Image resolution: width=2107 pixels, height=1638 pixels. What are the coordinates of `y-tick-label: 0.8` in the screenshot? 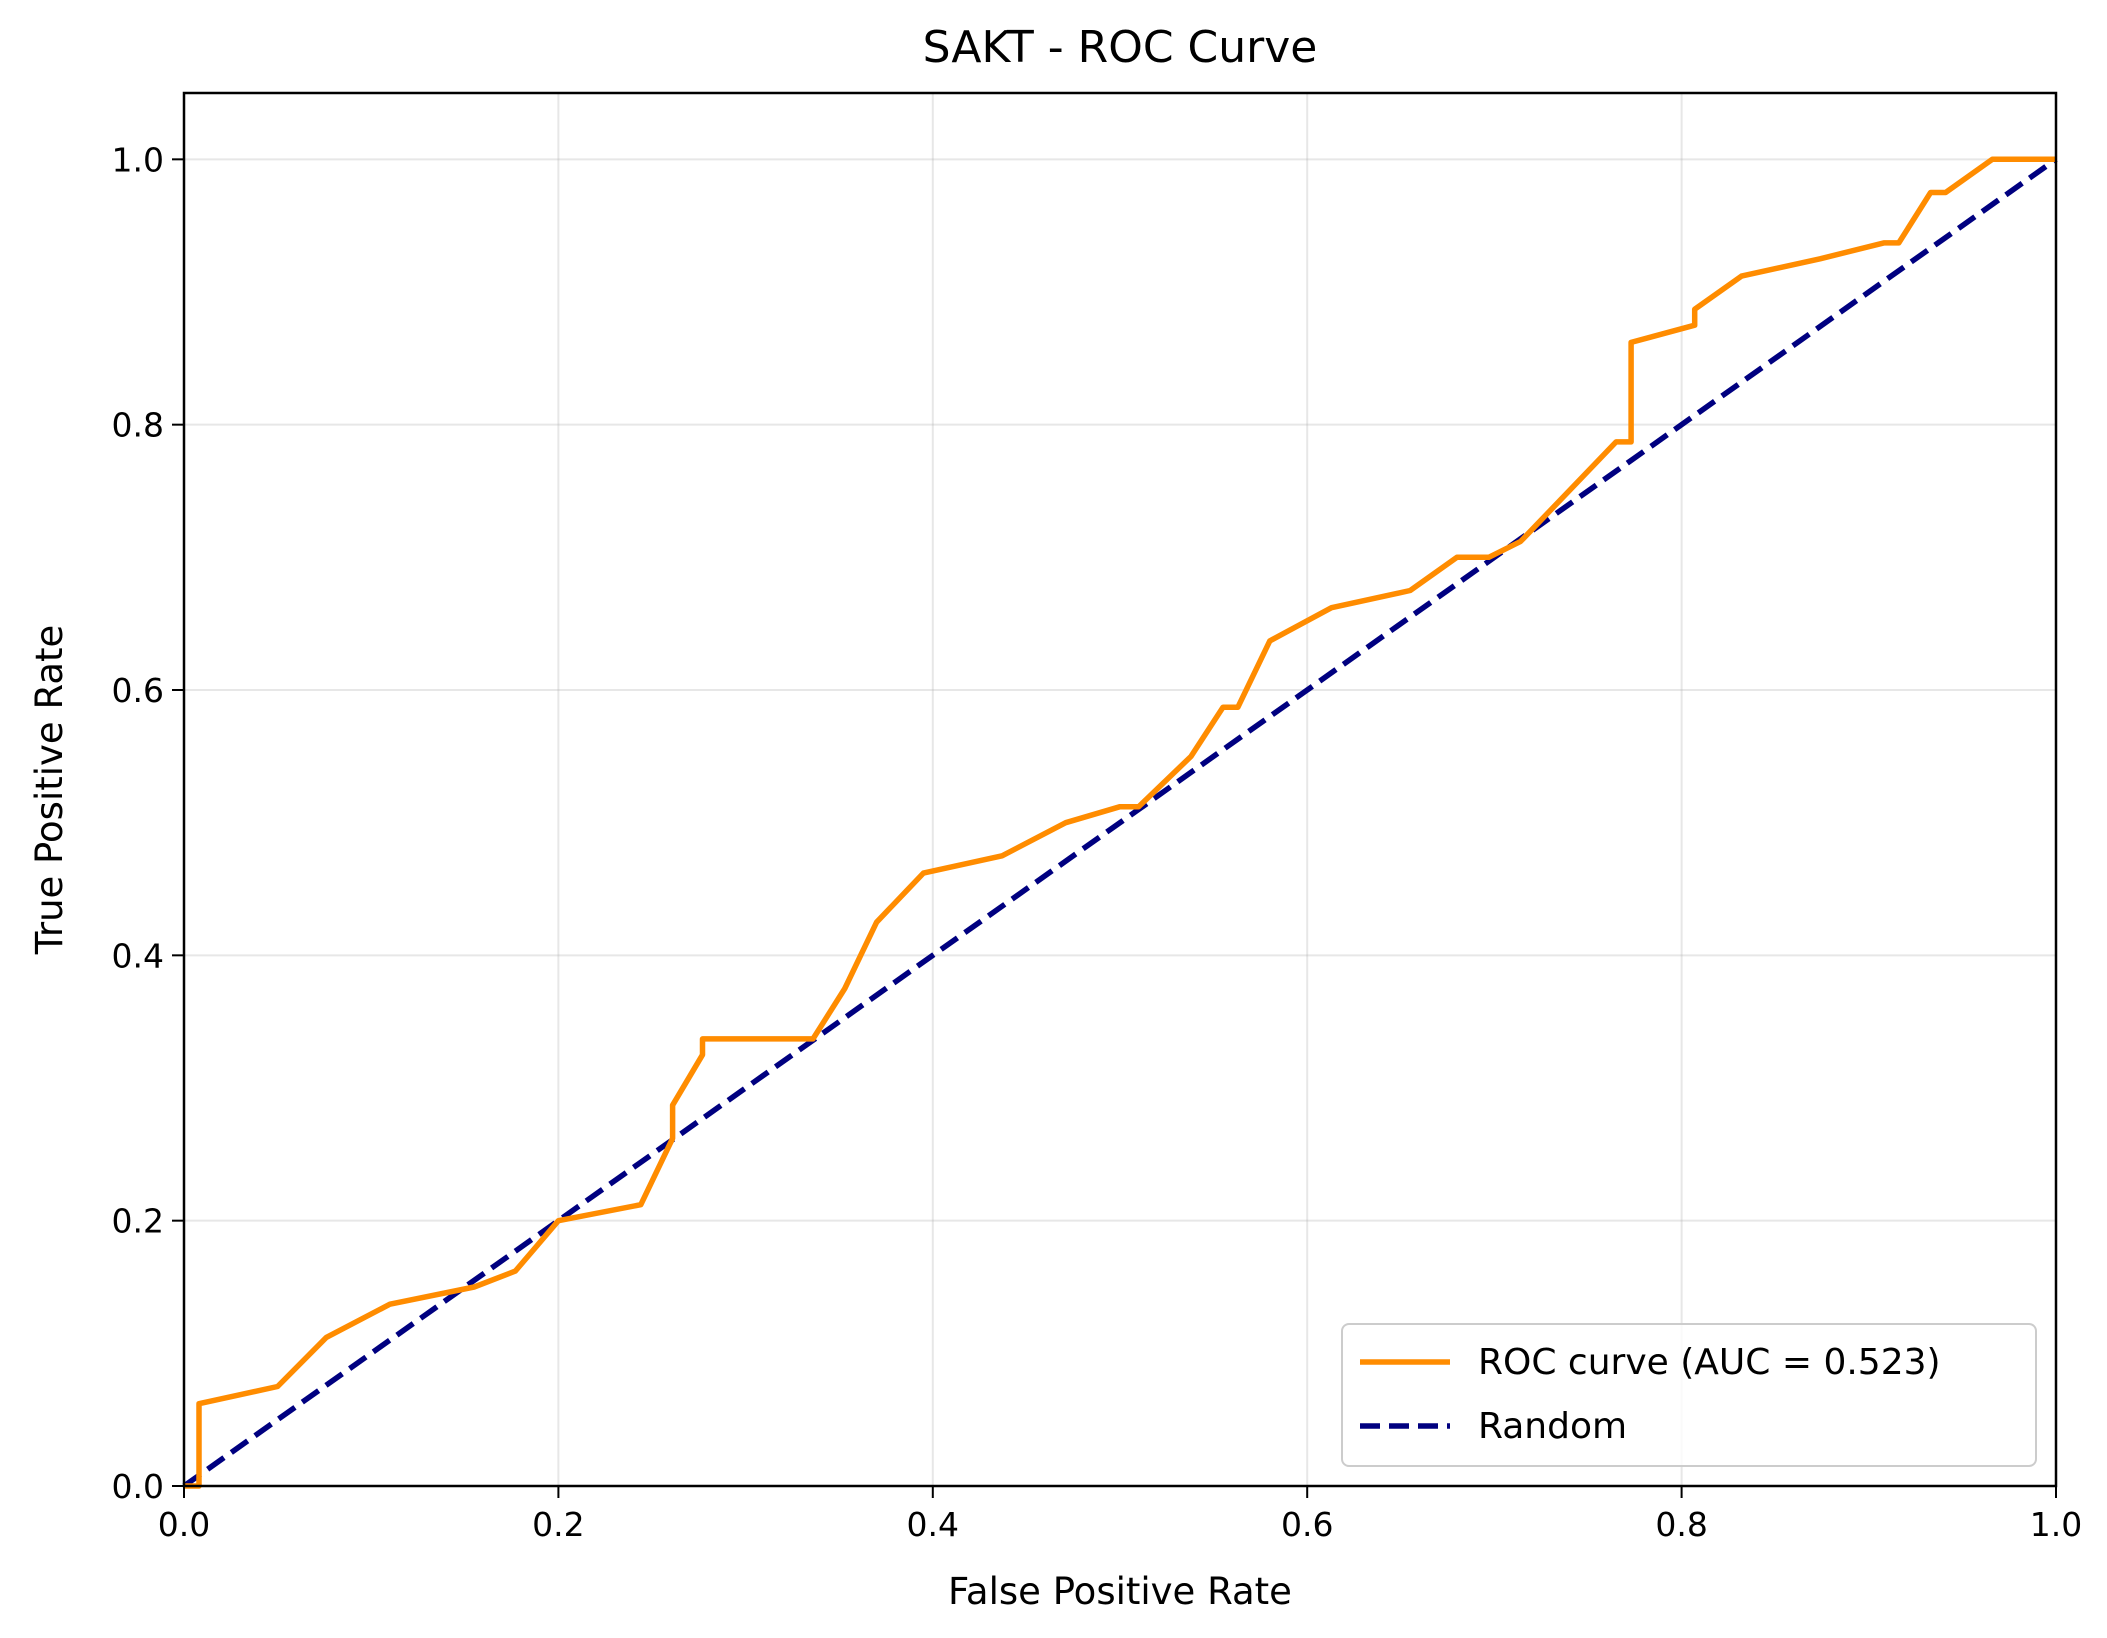 It's located at (138, 425).